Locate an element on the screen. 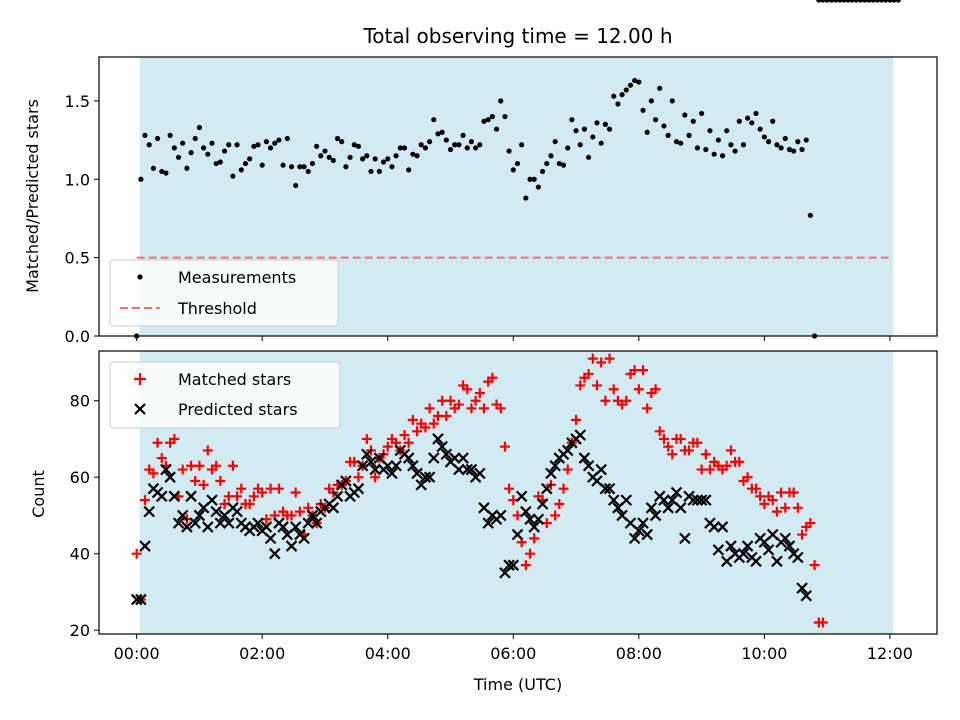 Image resolution: width=960 pixels, height=720 pixels. bottom-y-ticks: 20 40 60 80 is located at coordinates (84, 516).